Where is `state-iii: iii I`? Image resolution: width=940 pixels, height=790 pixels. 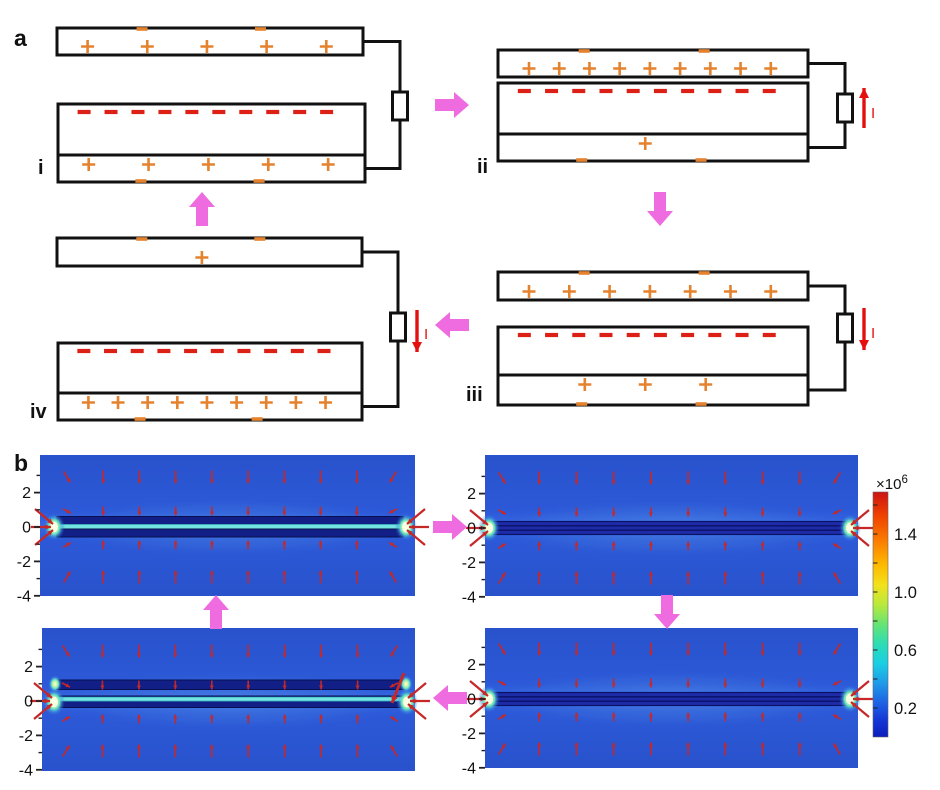
state-iii: iii I is located at coordinates (670, 338).